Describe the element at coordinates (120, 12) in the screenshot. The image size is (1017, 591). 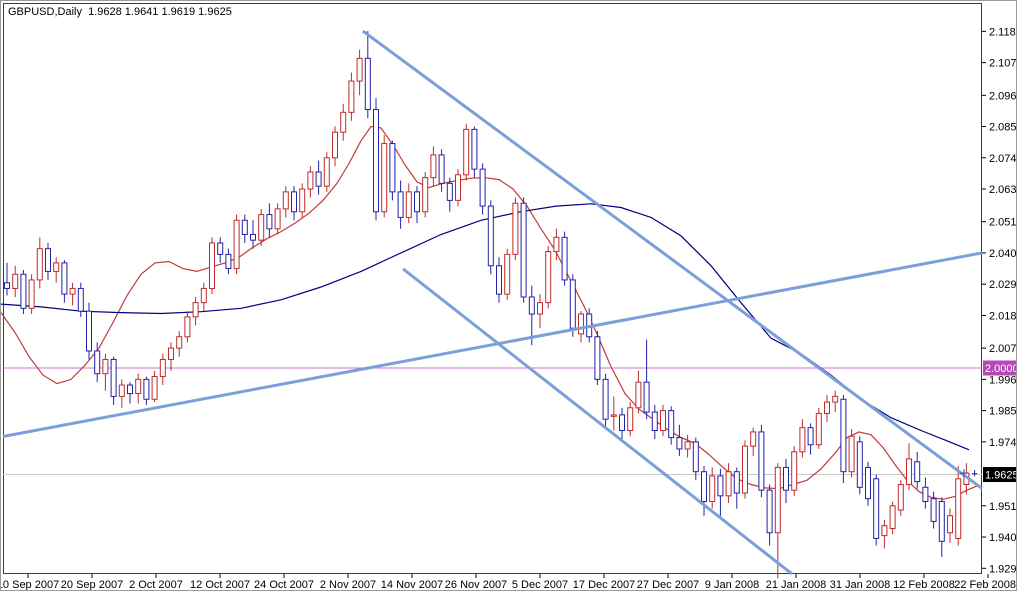
I see `chart-title-ohlc: GBPUSD,Daily 1.9628 1.9641 1.9619 1.9625` at that location.